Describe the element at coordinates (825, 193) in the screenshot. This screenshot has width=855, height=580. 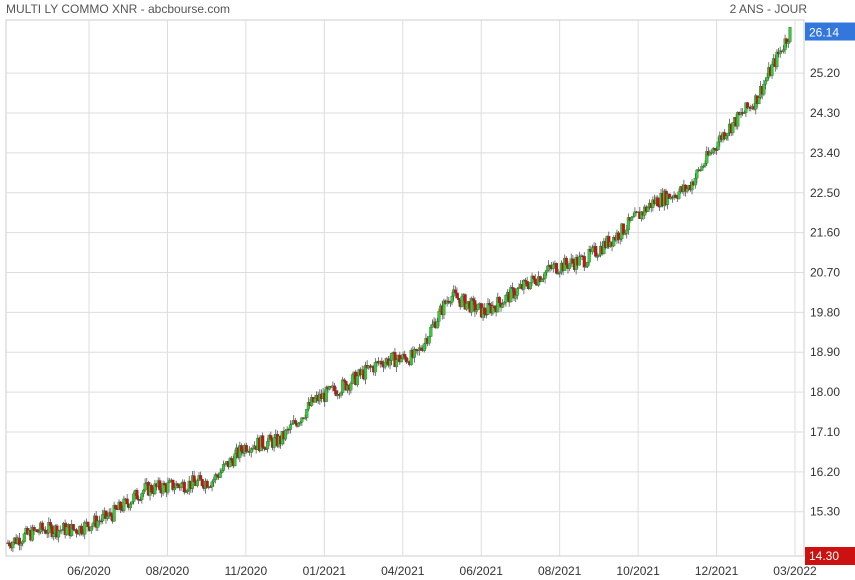
I see `y-tick-label: 22.50` at that location.